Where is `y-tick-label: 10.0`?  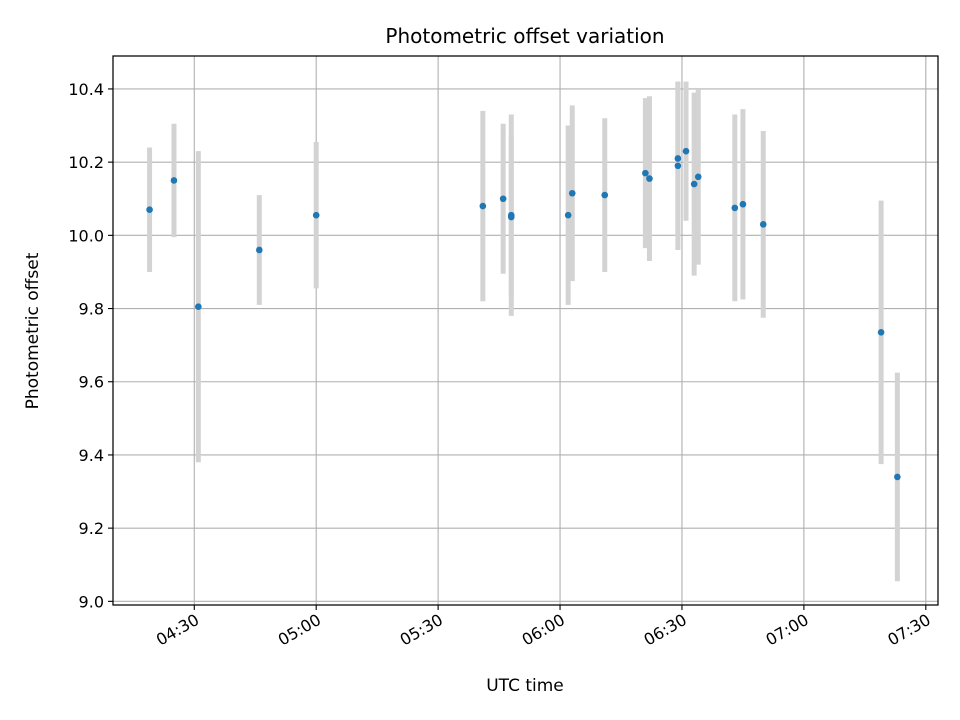
y-tick-label: 10.0 is located at coordinates (86, 235).